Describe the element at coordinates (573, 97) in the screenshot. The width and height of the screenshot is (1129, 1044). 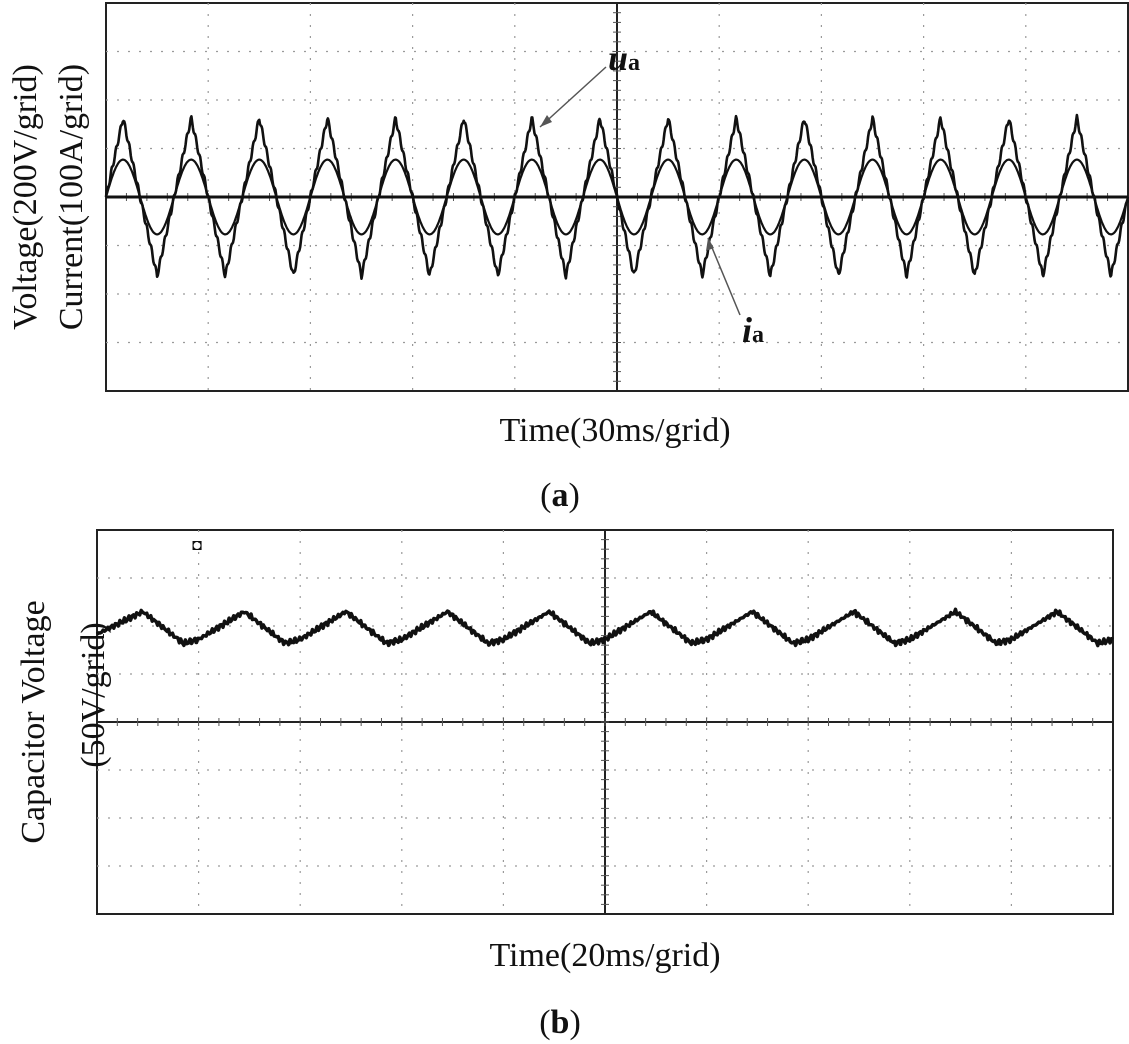
I see `u-label-leader` at that location.